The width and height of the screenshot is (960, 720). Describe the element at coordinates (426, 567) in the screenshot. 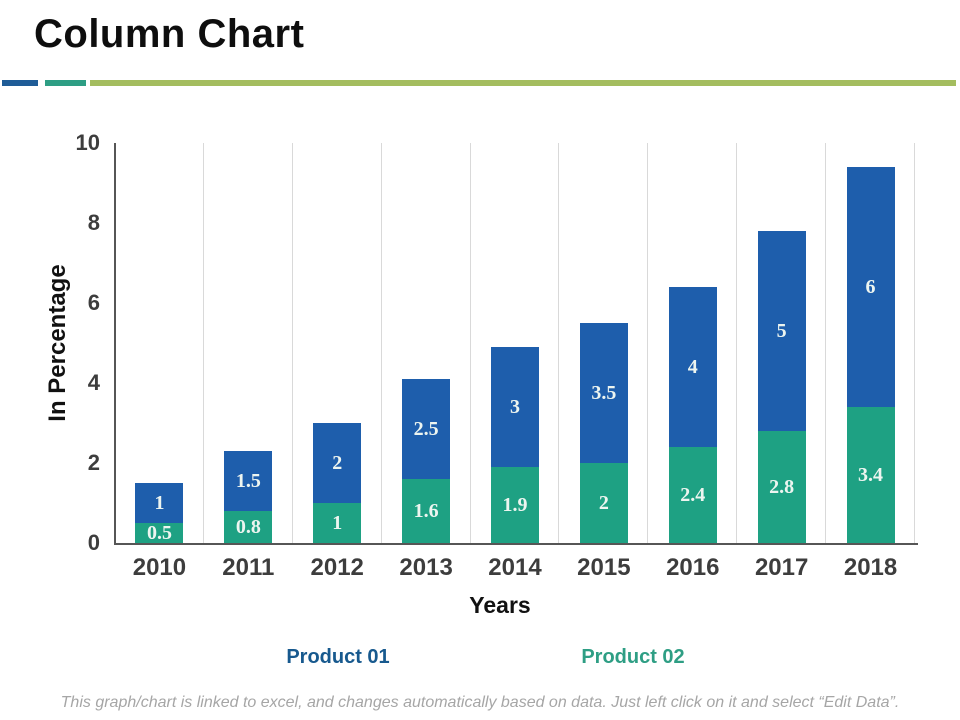

I see `x-category-label: 2013` at that location.